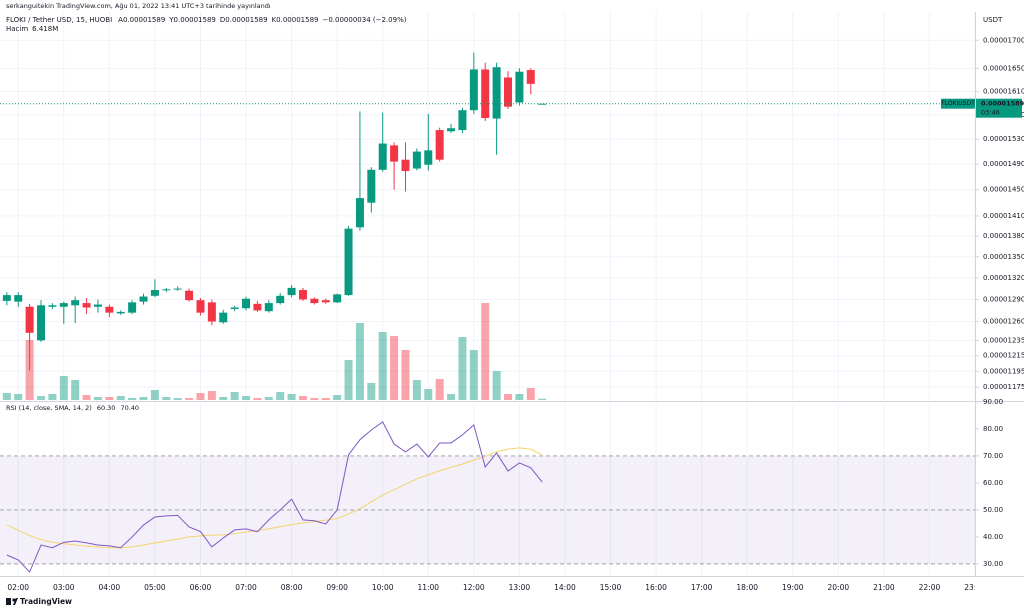  What do you see at coordinates (884, 587) in the screenshot?
I see `x-tick-label: 21:00` at bounding box center [884, 587].